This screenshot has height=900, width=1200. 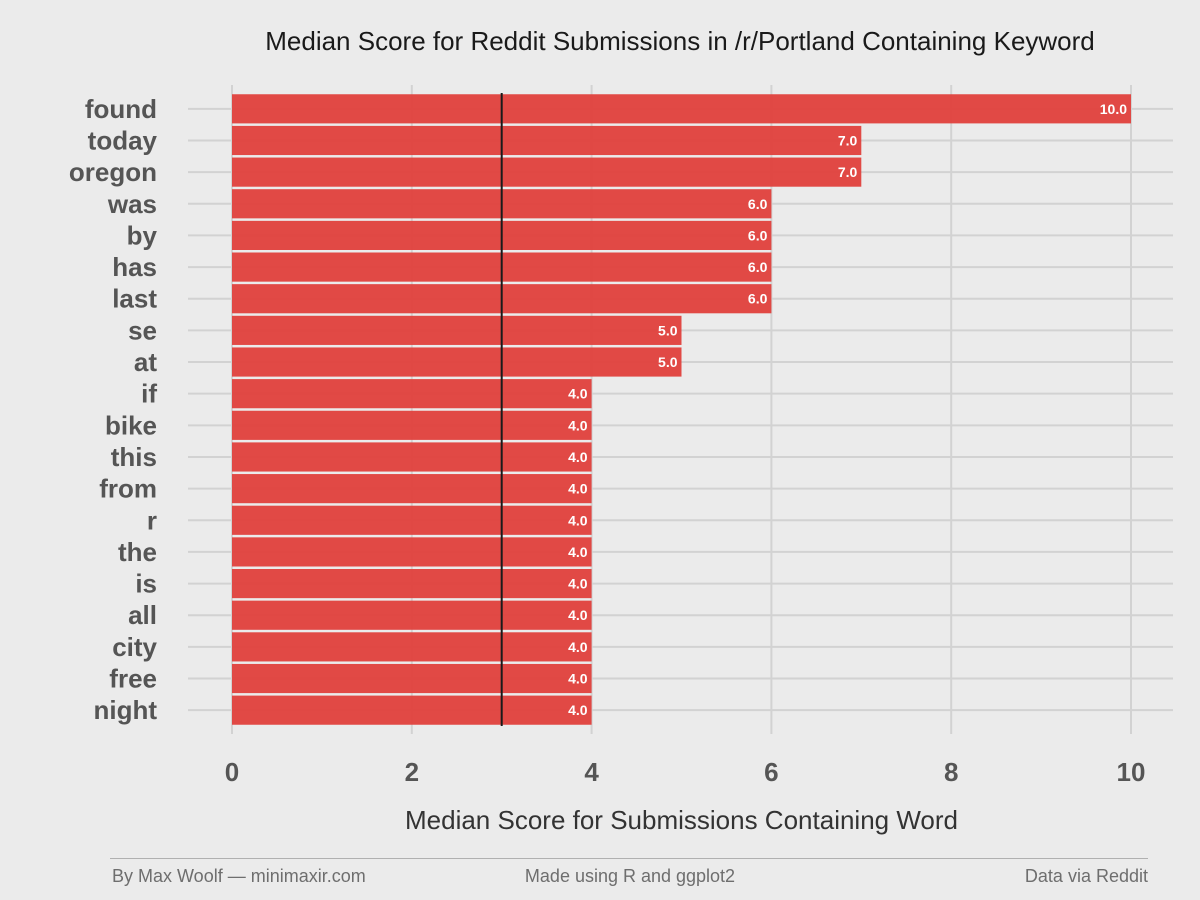 What do you see at coordinates (123, 140) in the screenshot?
I see `category-label: today` at bounding box center [123, 140].